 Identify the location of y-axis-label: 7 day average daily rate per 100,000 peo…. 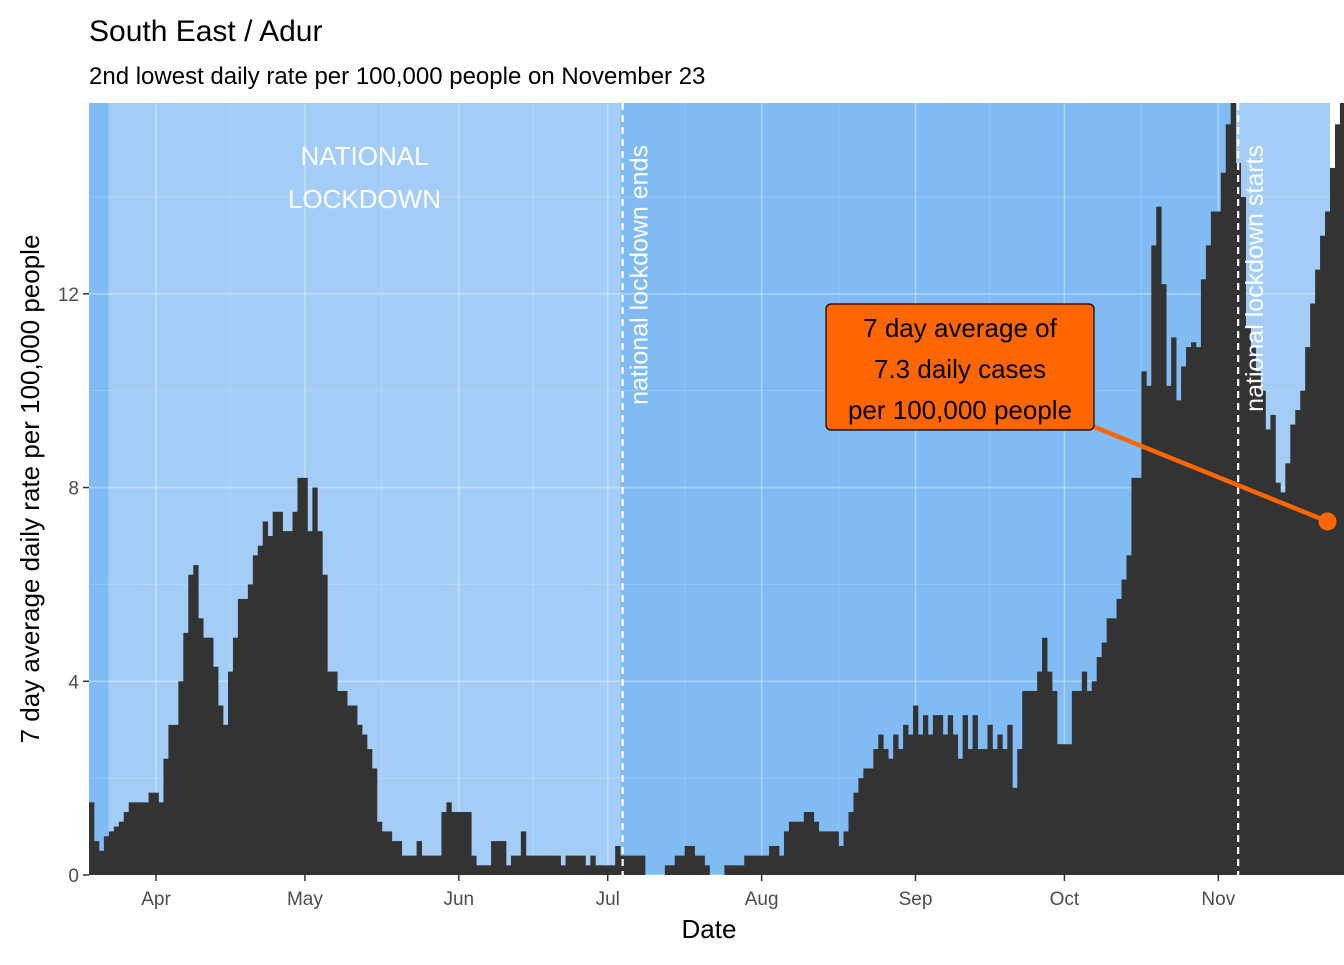
(30, 489).